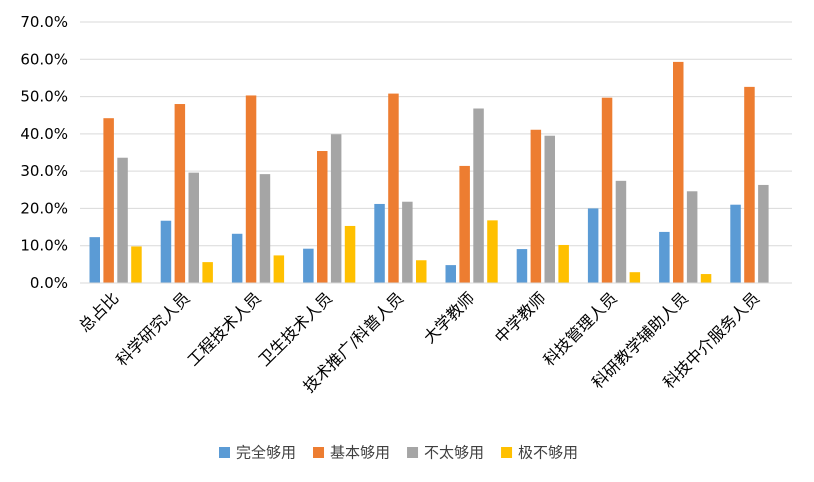 This screenshot has height=482, width=814. I want to click on legend: 完全够用 基本够用 不太够用 极不够用, so click(398, 453).